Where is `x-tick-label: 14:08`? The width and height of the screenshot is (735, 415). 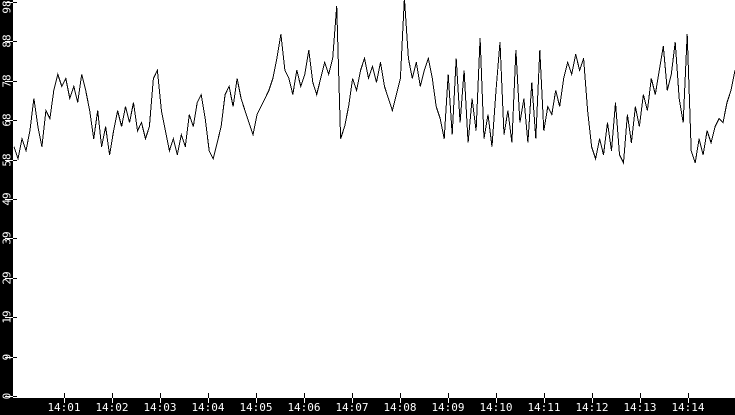
x-tick-label: 14:08 is located at coordinates (400, 407).